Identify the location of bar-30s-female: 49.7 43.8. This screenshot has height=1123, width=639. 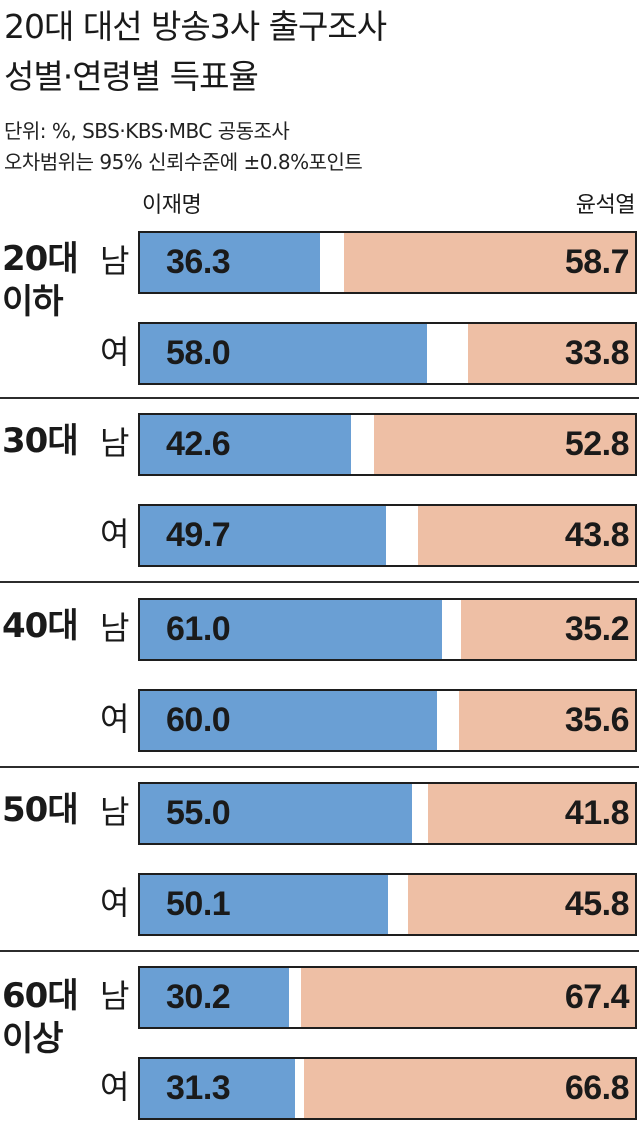
(387, 535).